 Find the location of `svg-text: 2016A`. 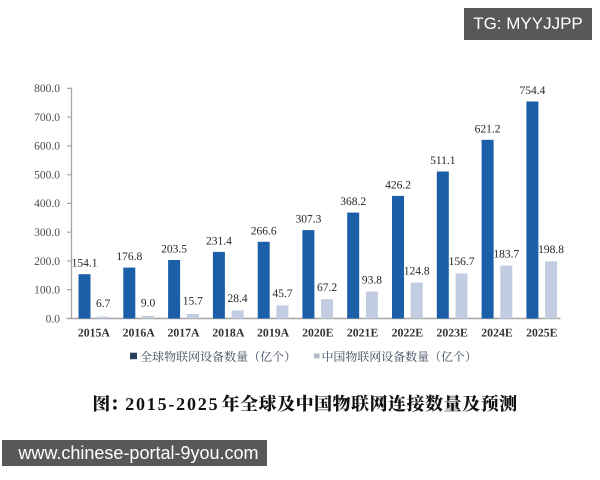

svg-text: 2016A is located at coordinates (139, 333).